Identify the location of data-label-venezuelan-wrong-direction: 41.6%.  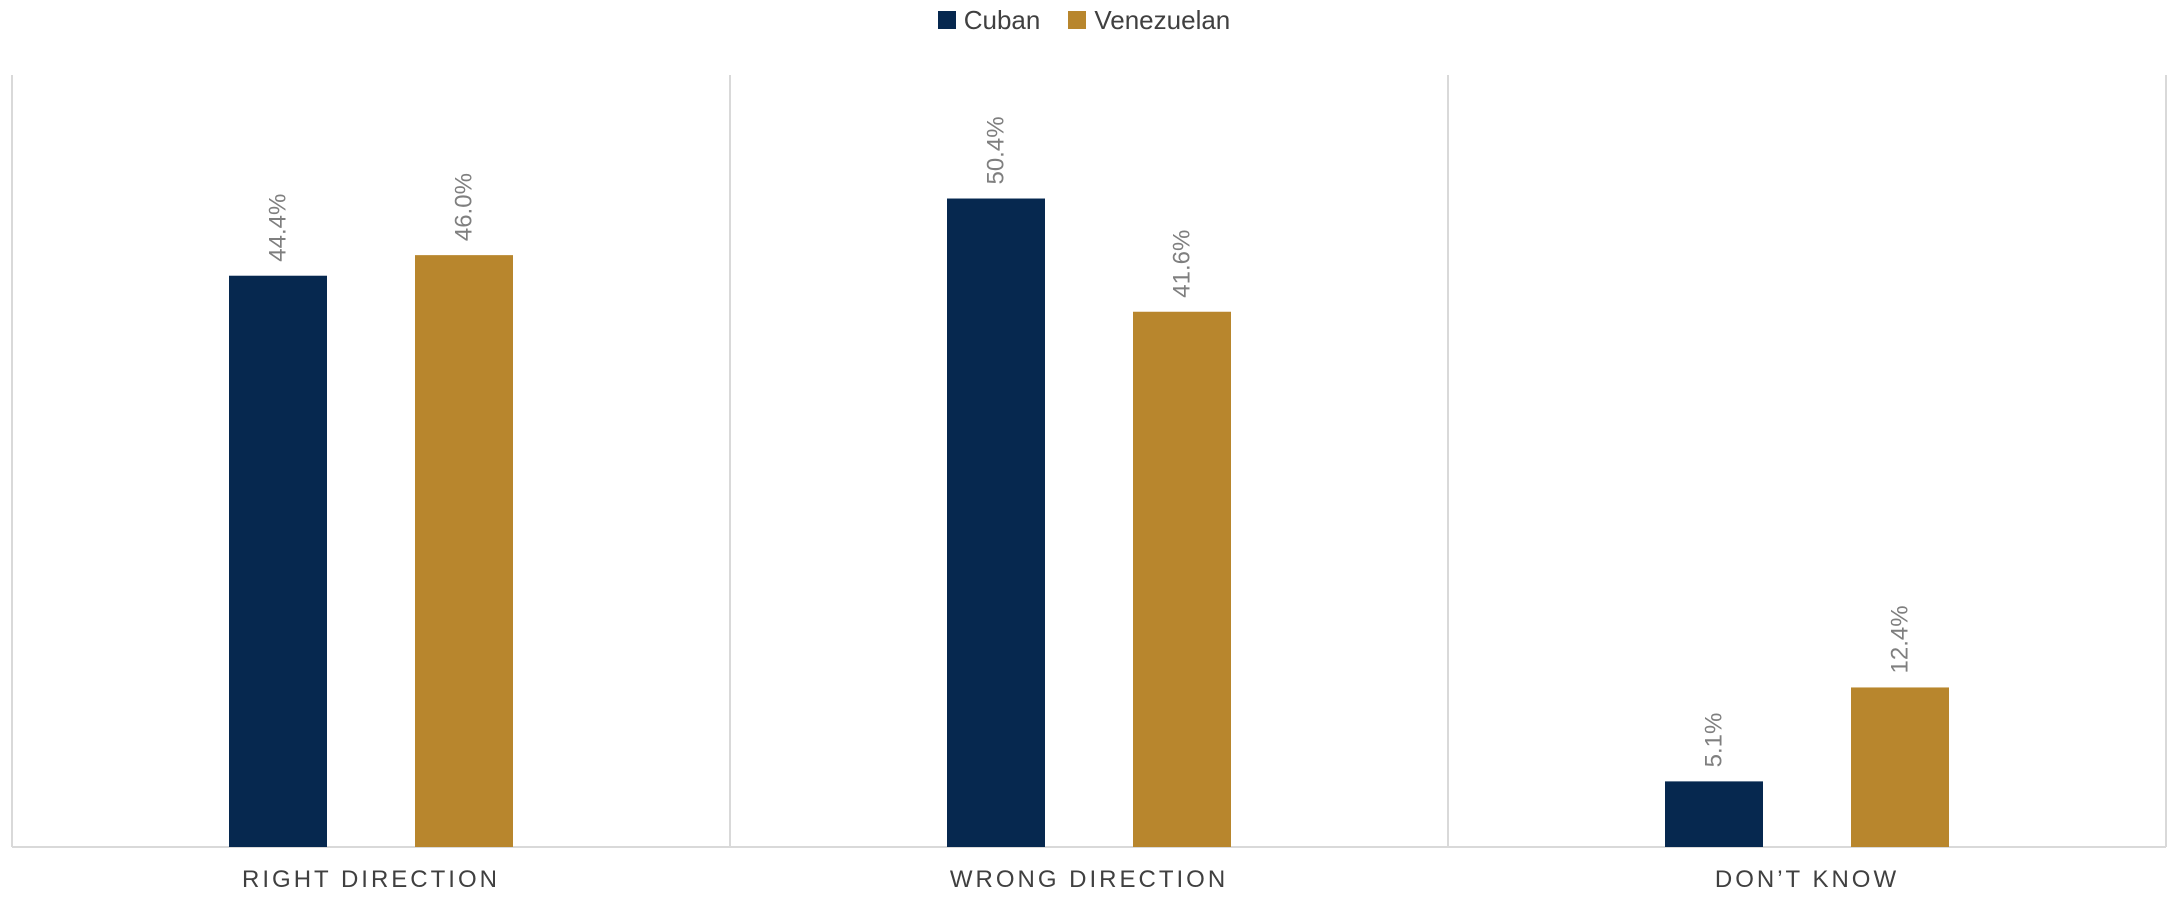
(1182, 264).